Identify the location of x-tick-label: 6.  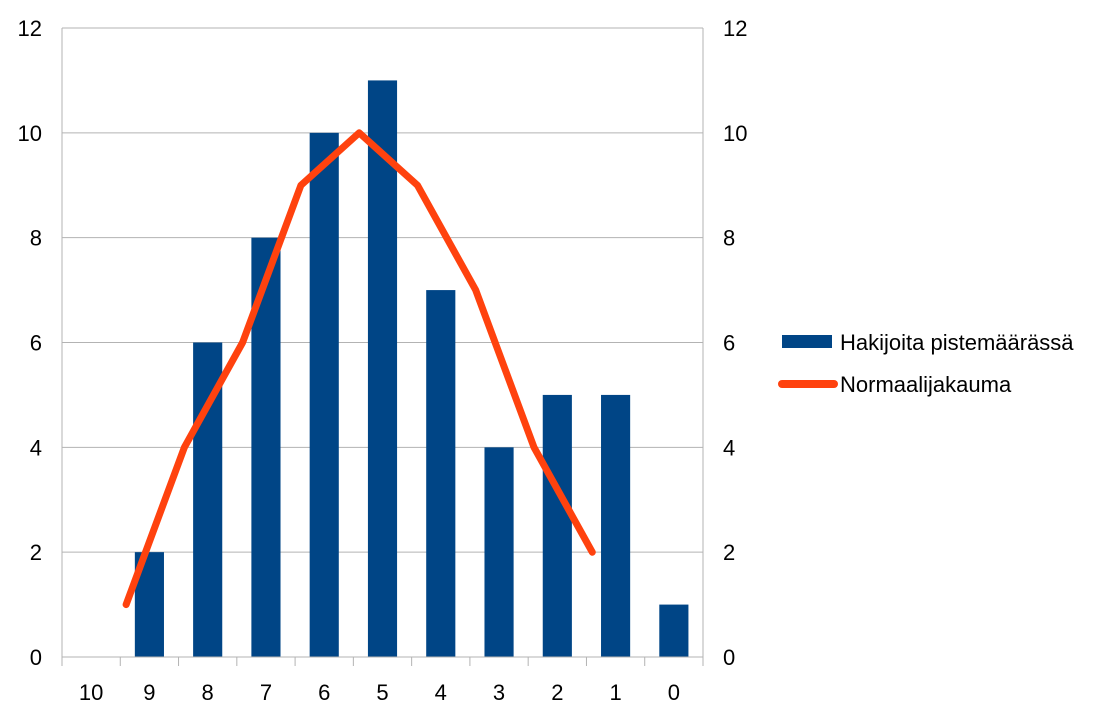
(324, 692).